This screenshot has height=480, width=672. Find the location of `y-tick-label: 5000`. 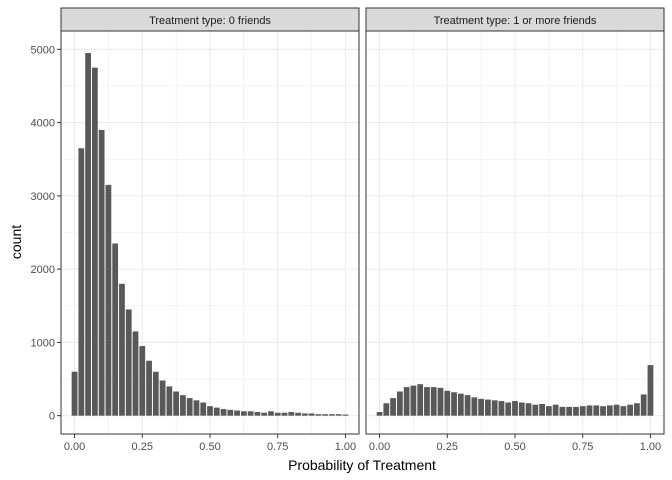

y-tick-label: 5000 is located at coordinates (43, 50).